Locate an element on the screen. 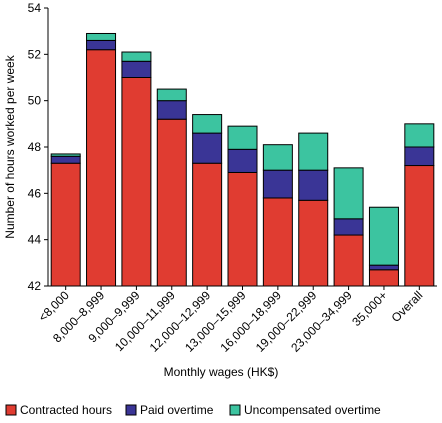  legend-label: Contracted hours is located at coordinates (66, 410).